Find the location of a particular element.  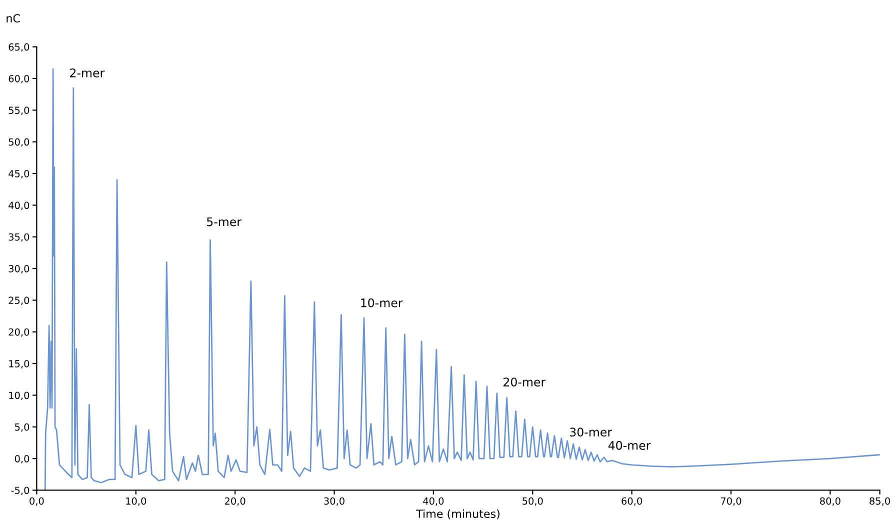

y-tick-label: 45,0 is located at coordinates (19, 174).